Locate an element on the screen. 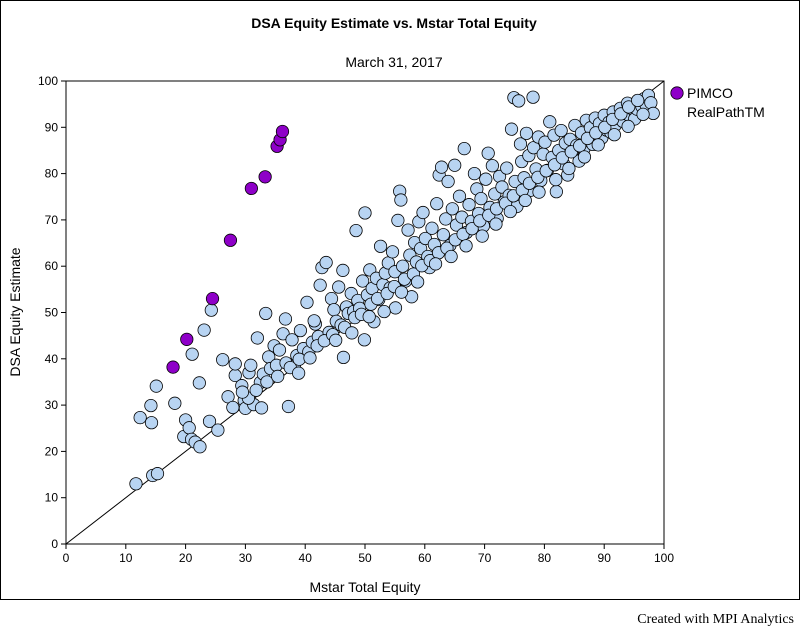 Image resolution: width=800 pixels, height=636 pixels. legend: PIMCO RealPathTM is located at coordinates (717, 102).